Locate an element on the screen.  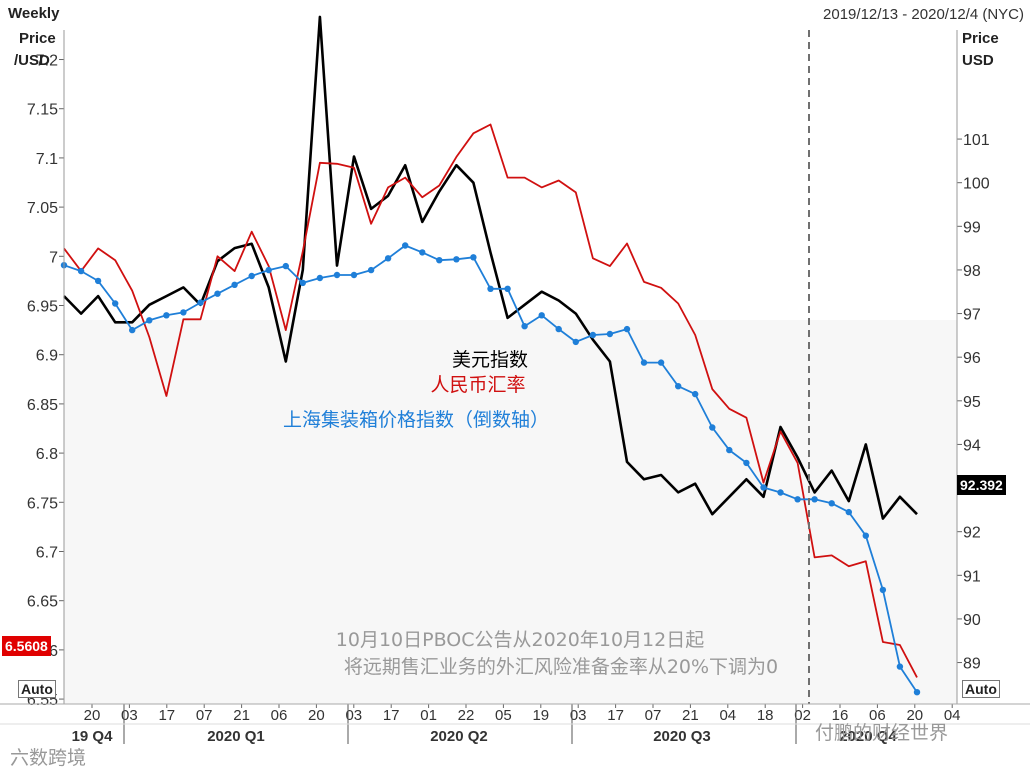
x-axis-tick-label: 22 is located at coordinates (466, 715).